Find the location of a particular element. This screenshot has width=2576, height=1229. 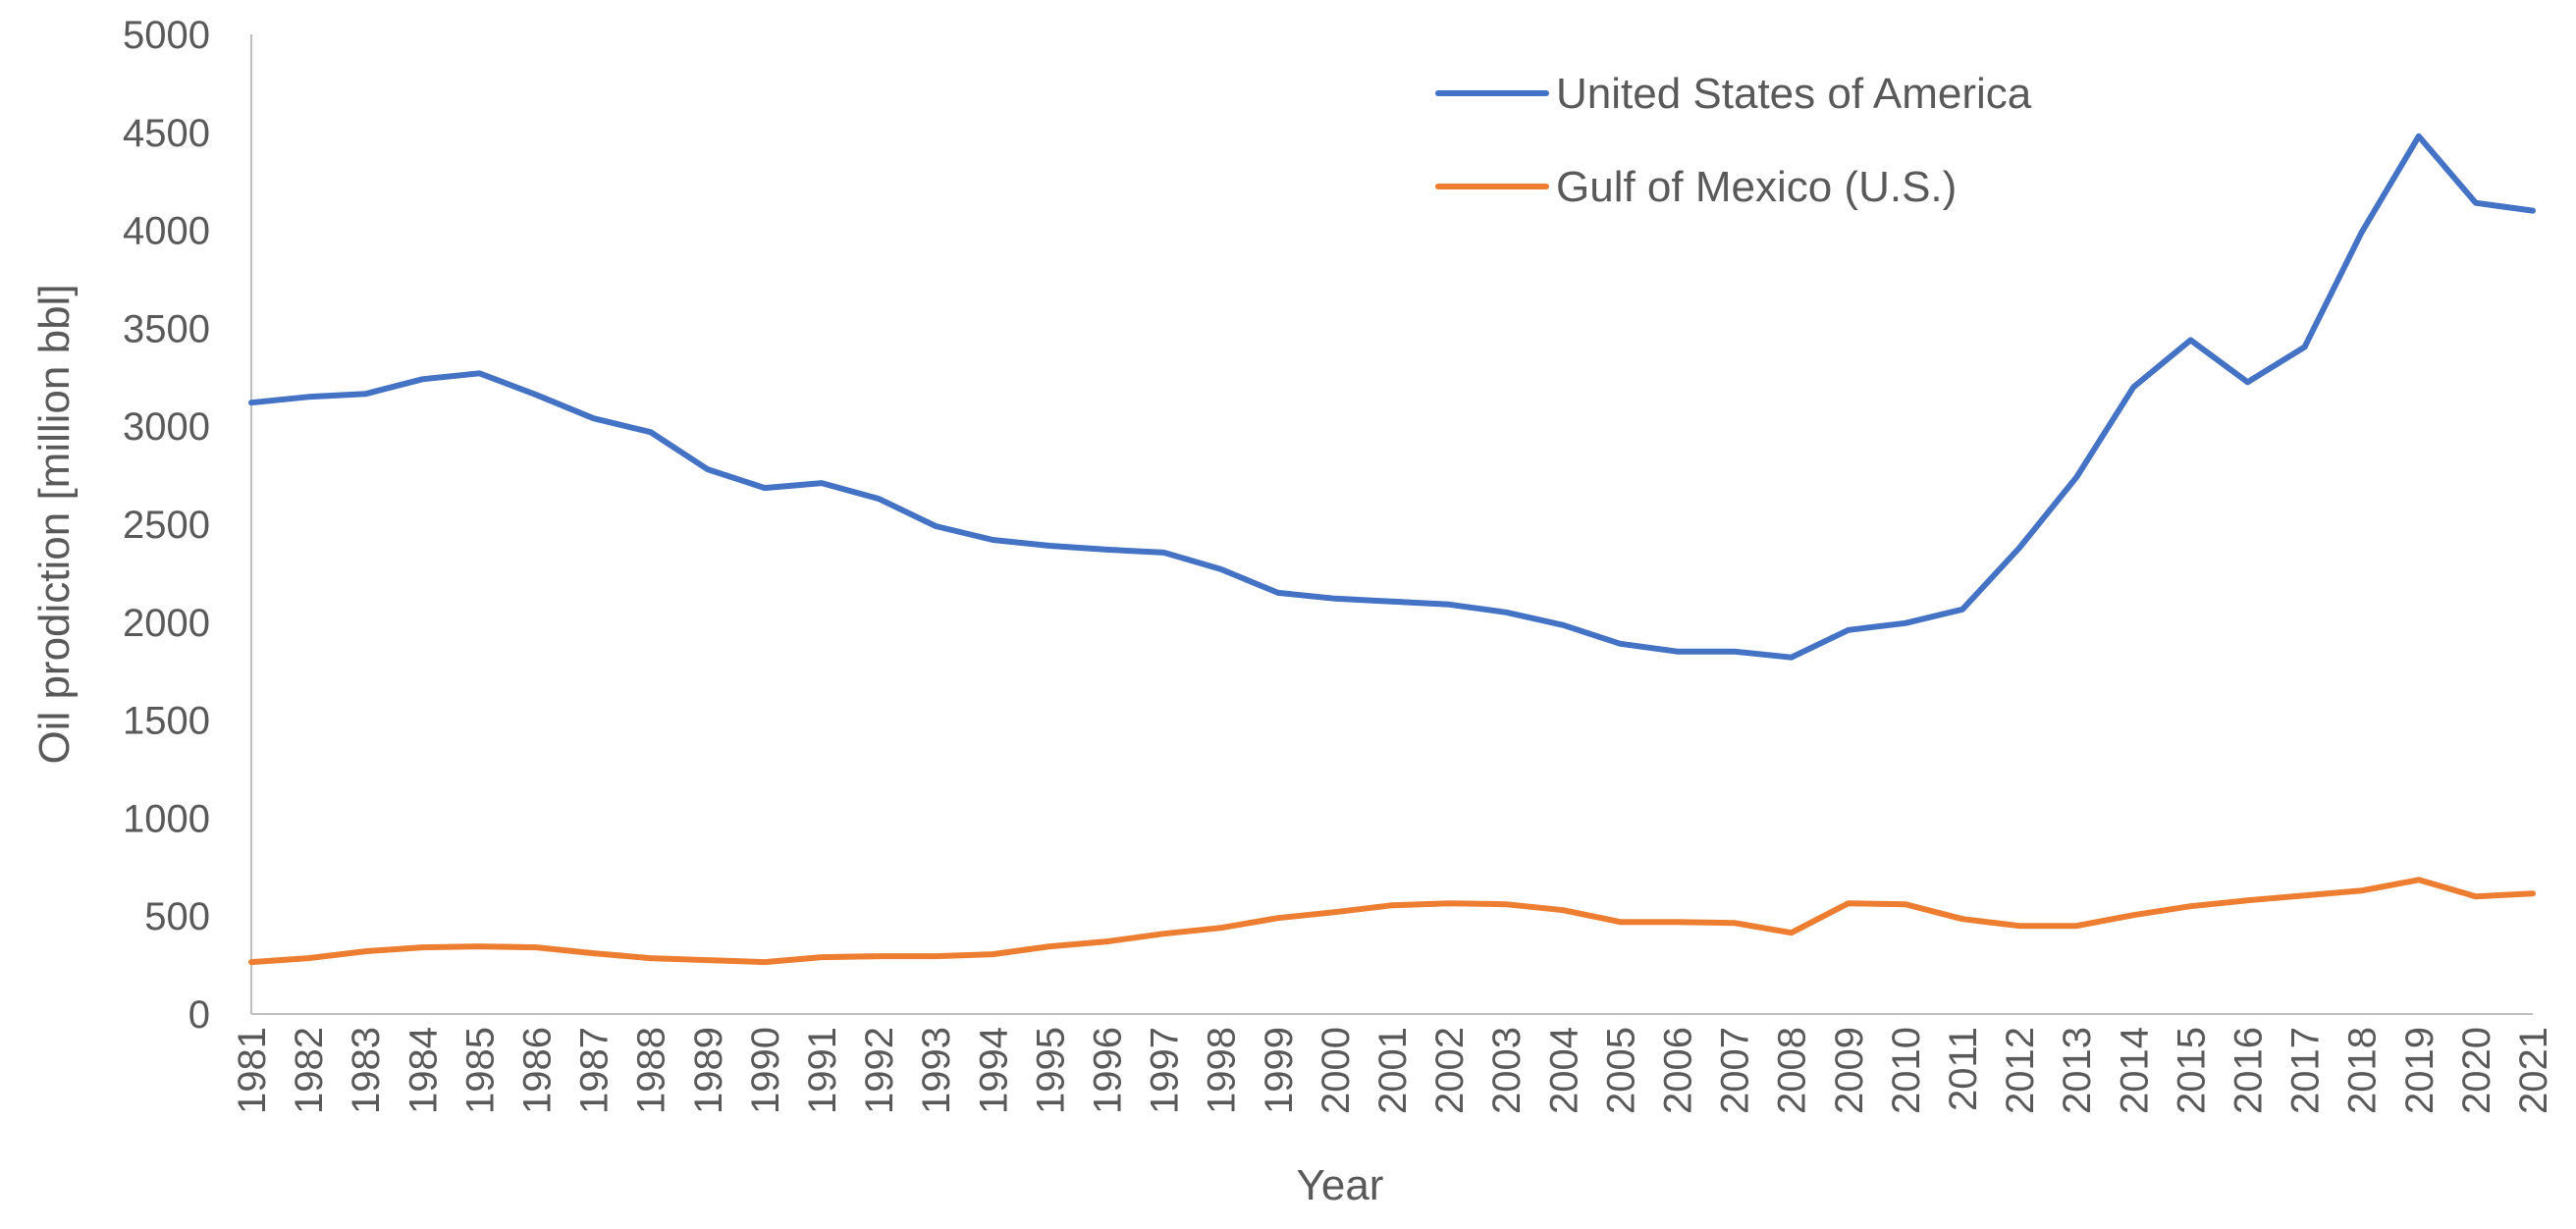

x-tick-label: 2008 is located at coordinates (1792, 1070).